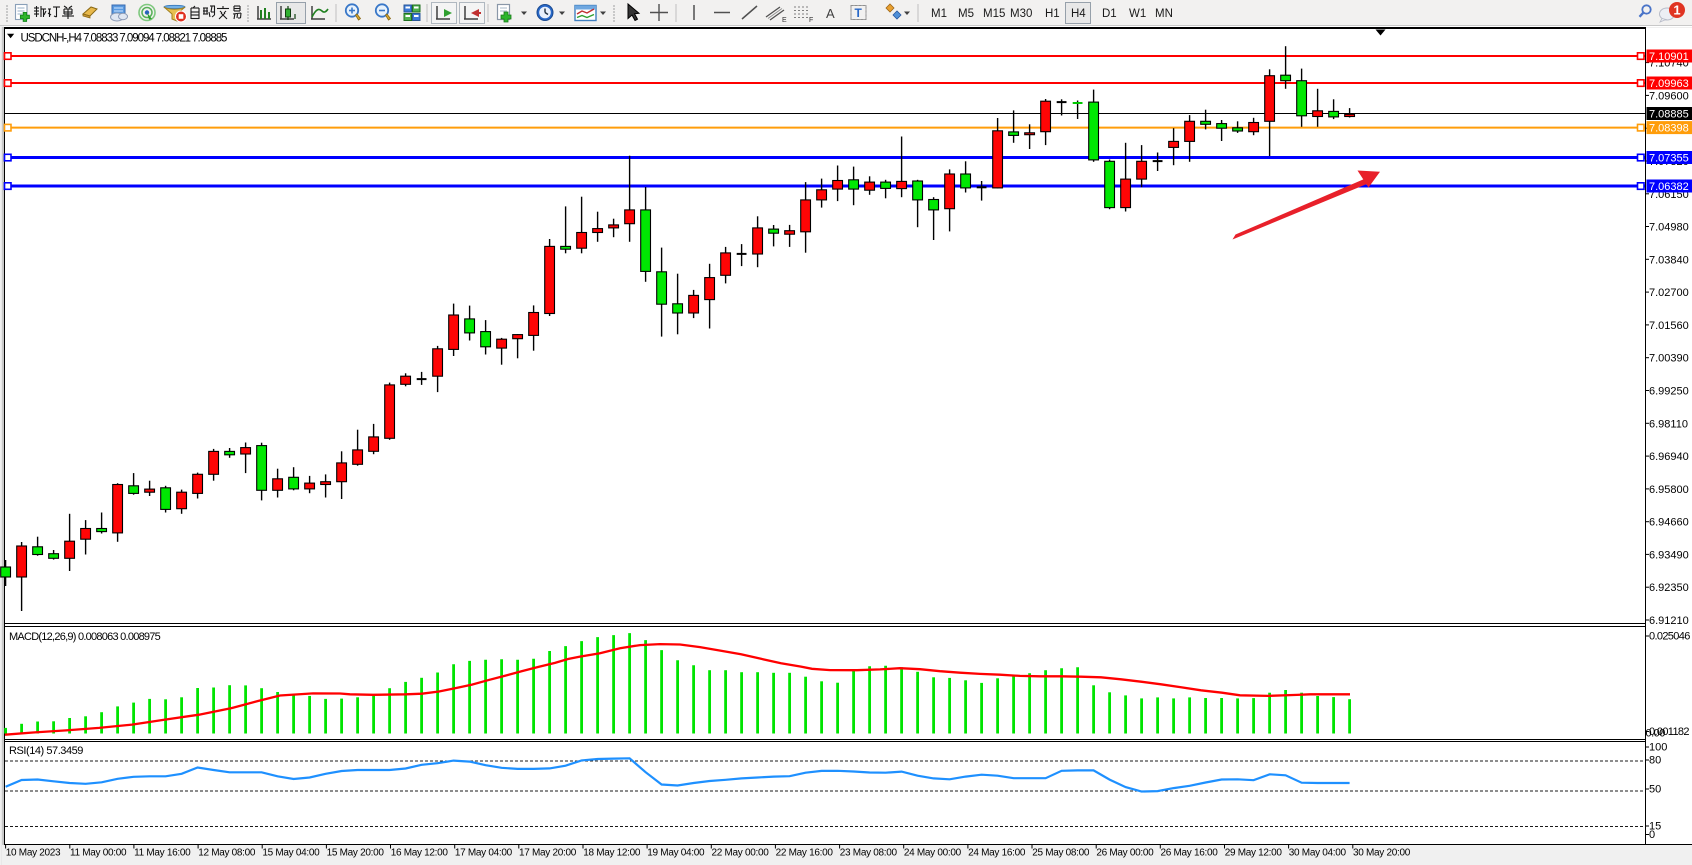  I want to click on svg-text: 25 May 08:00, so click(1061, 853).